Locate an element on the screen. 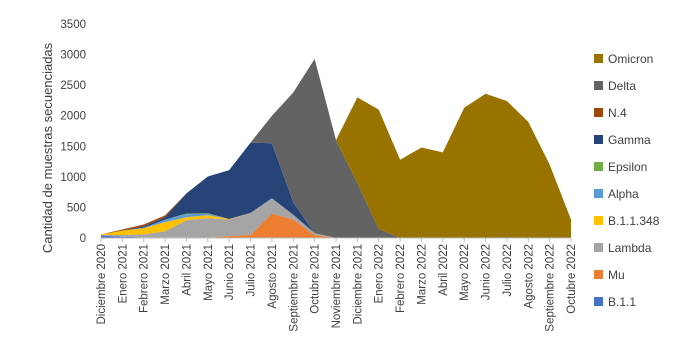 This screenshot has height=354, width=684. legend-label: Mu is located at coordinates (616, 275).